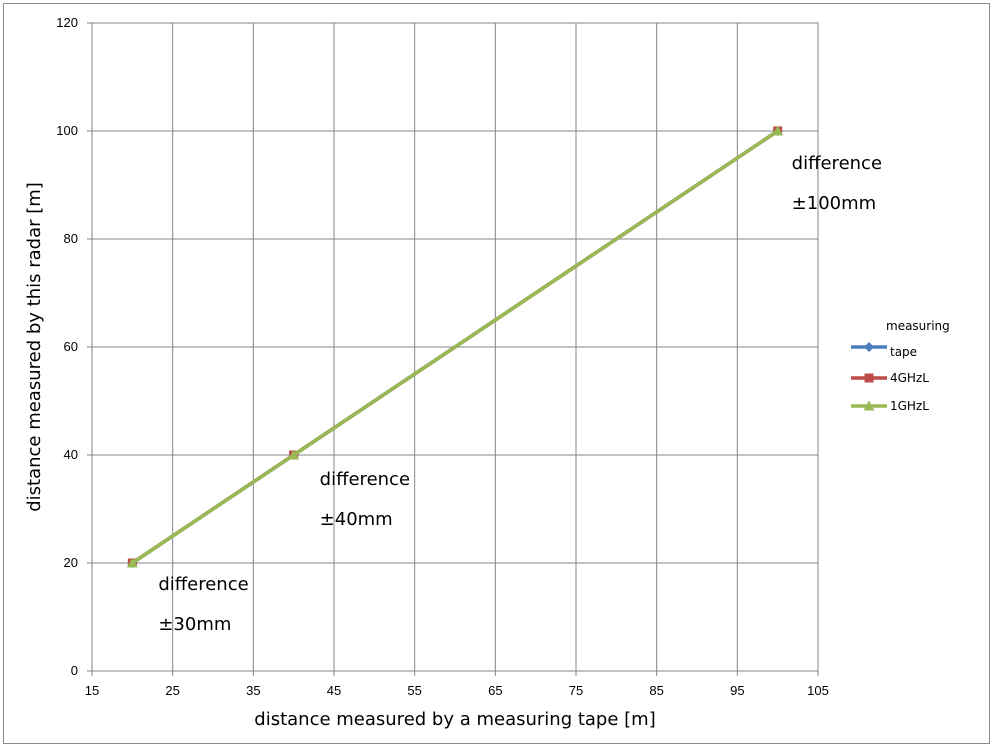 The height and width of the screenshot is (750, 995). Describe the element at coordinates (834, 203) in the screenshot. I see `annotation-value: ±100mm` at that location.